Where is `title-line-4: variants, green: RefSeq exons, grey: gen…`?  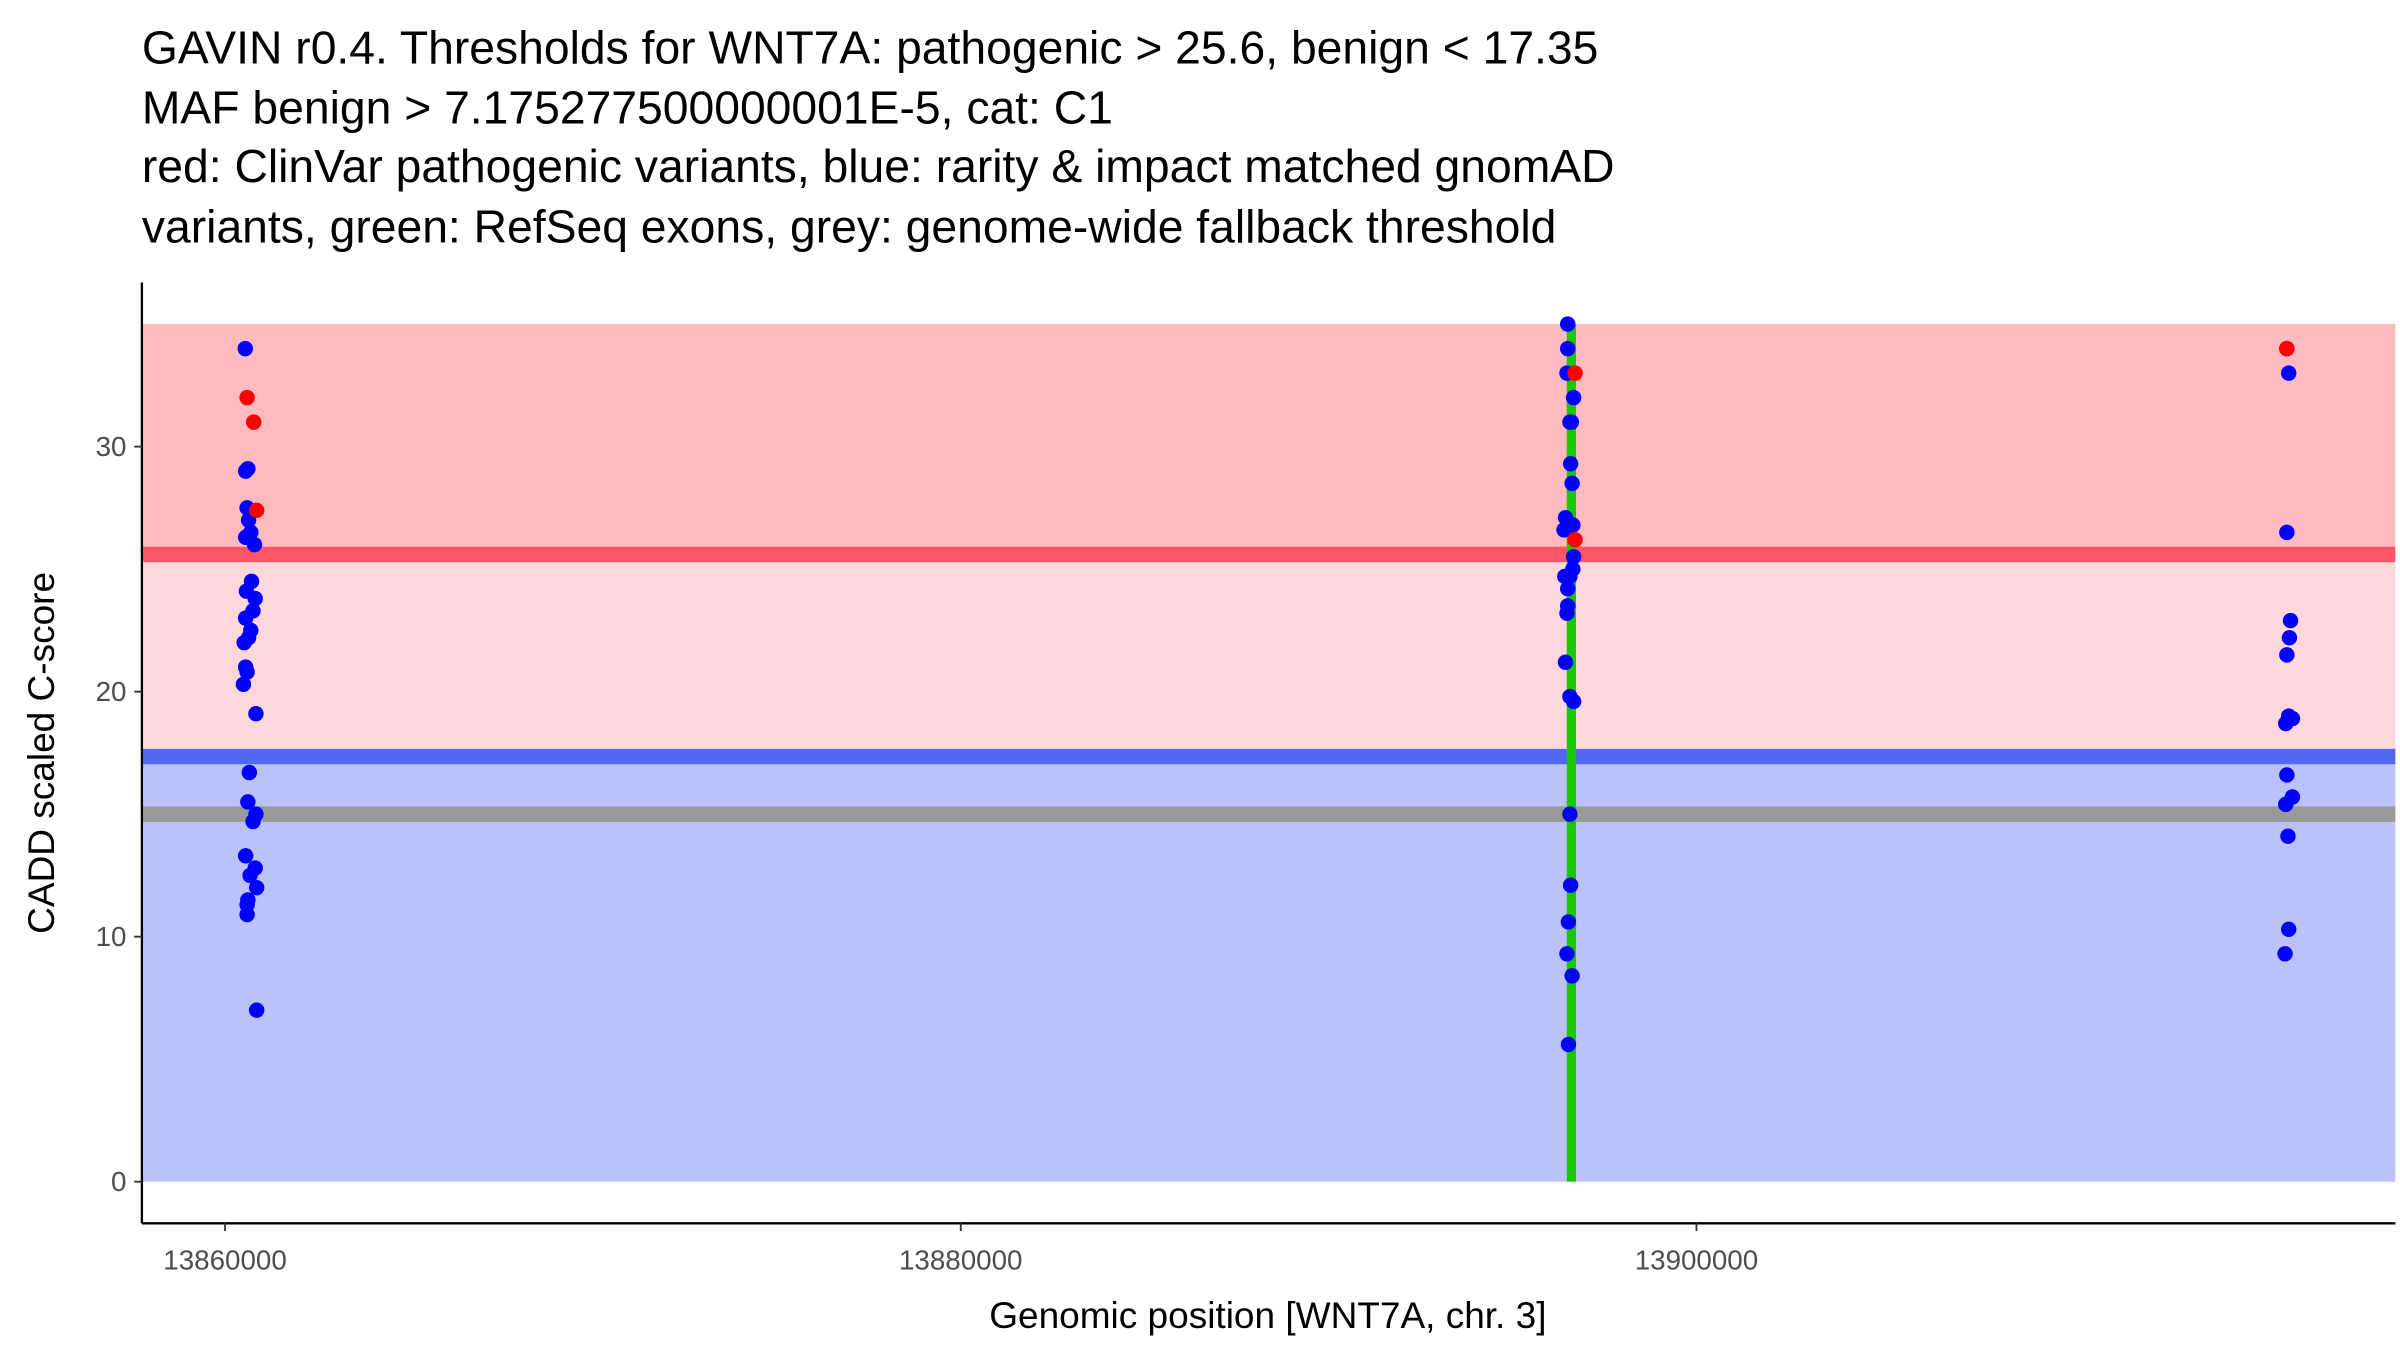 title-line-4: variants, green: RefSeq exons, grey: gen… is located at coordinates (849, 226).